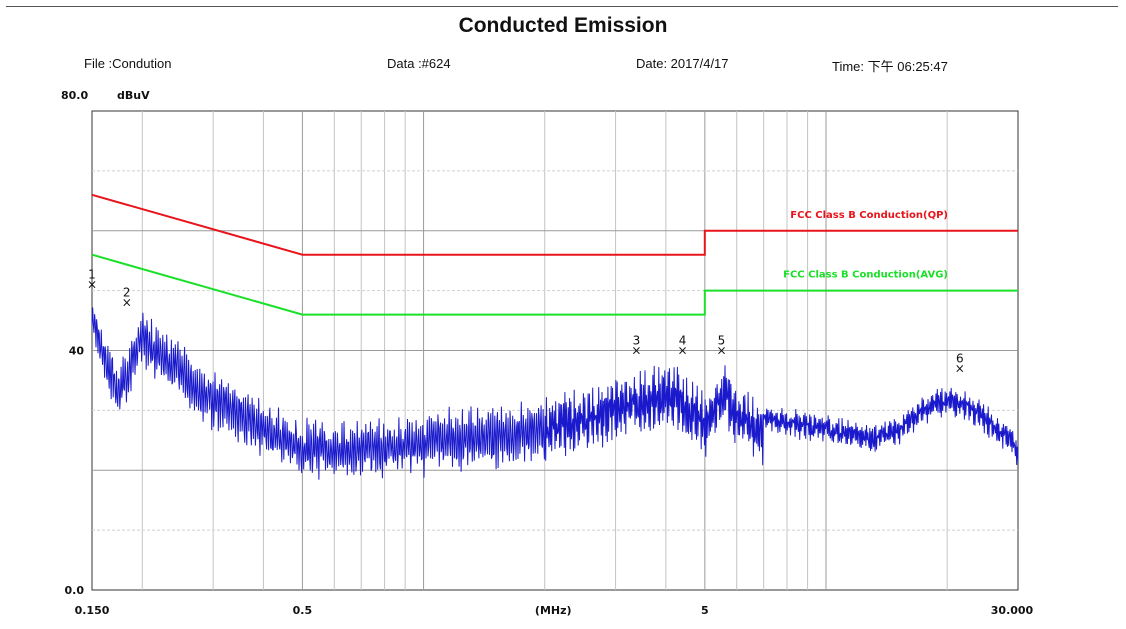 This screenshot has height=629, width=1126. I want to click on y-max-label: 80.0, so click(75, 95).